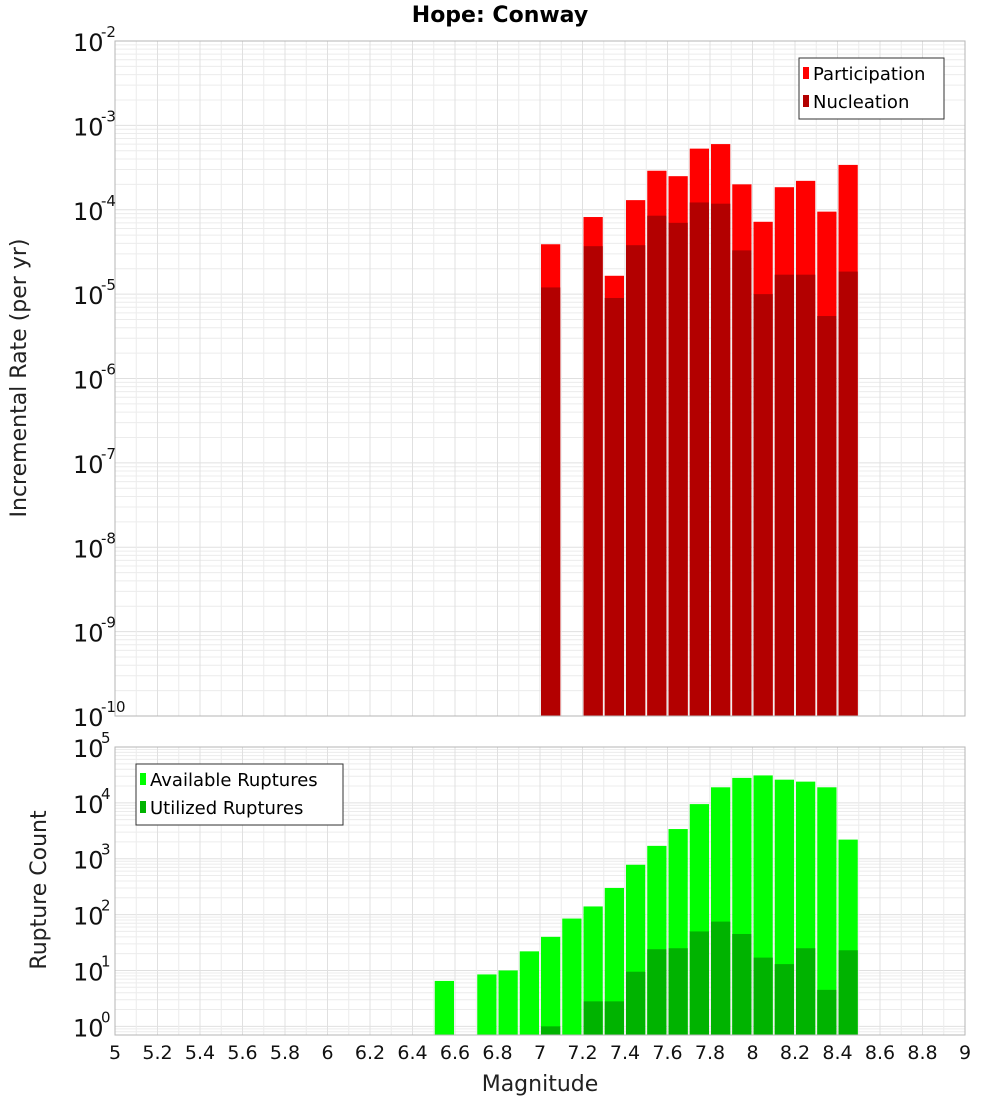 This screenshot has width=1000, height=1100. I want to click on rate-y-tick-exponent: -9, so click(108, 623).